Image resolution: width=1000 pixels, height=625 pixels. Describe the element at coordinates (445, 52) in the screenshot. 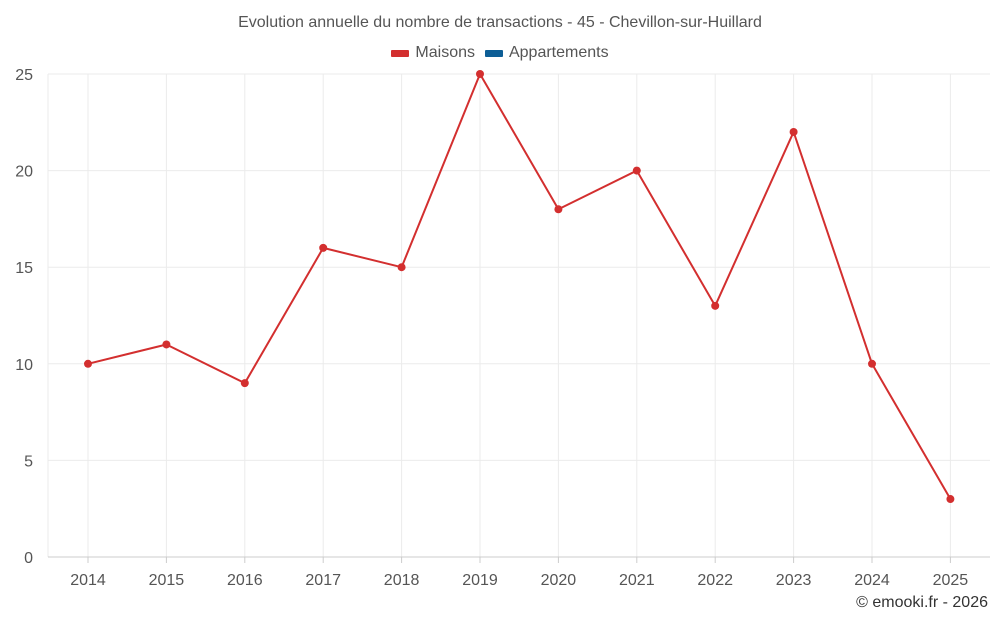

I see `legend-label-maisons: Maisons` at that location.